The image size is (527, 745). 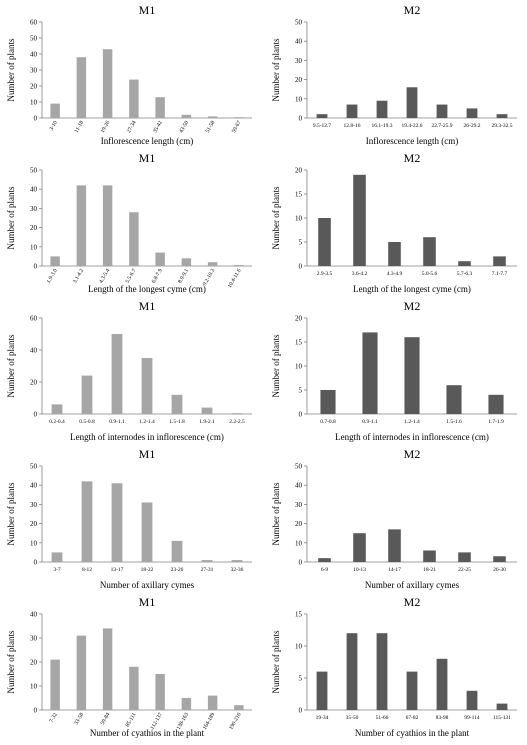 I want to click on x-axis-label: Length of the longest cyme (cm), so click(x=412, y=289).